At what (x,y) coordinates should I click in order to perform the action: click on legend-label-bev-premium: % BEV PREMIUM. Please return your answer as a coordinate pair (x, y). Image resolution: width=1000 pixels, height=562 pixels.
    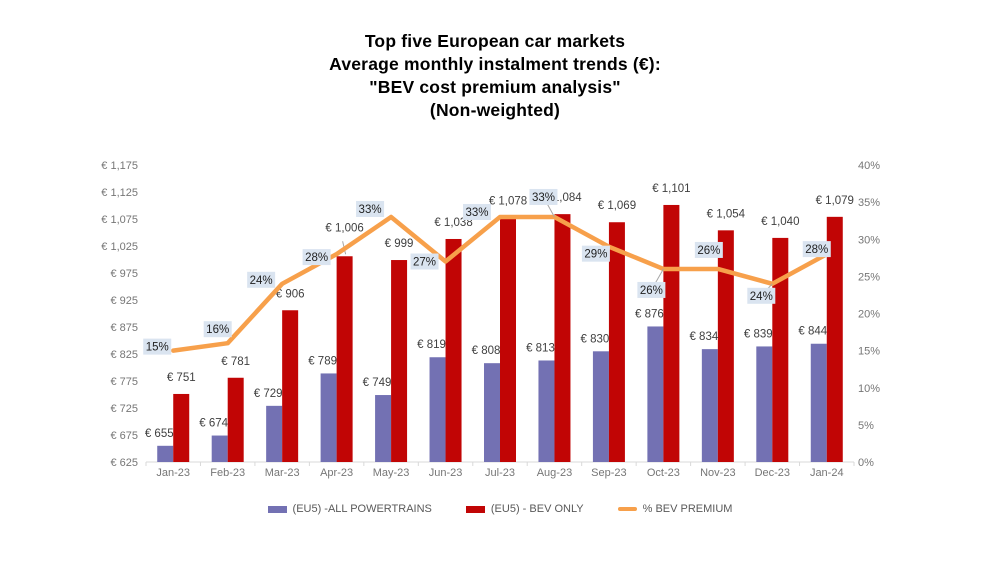
    Looking at the image, I should click on (687, 509).